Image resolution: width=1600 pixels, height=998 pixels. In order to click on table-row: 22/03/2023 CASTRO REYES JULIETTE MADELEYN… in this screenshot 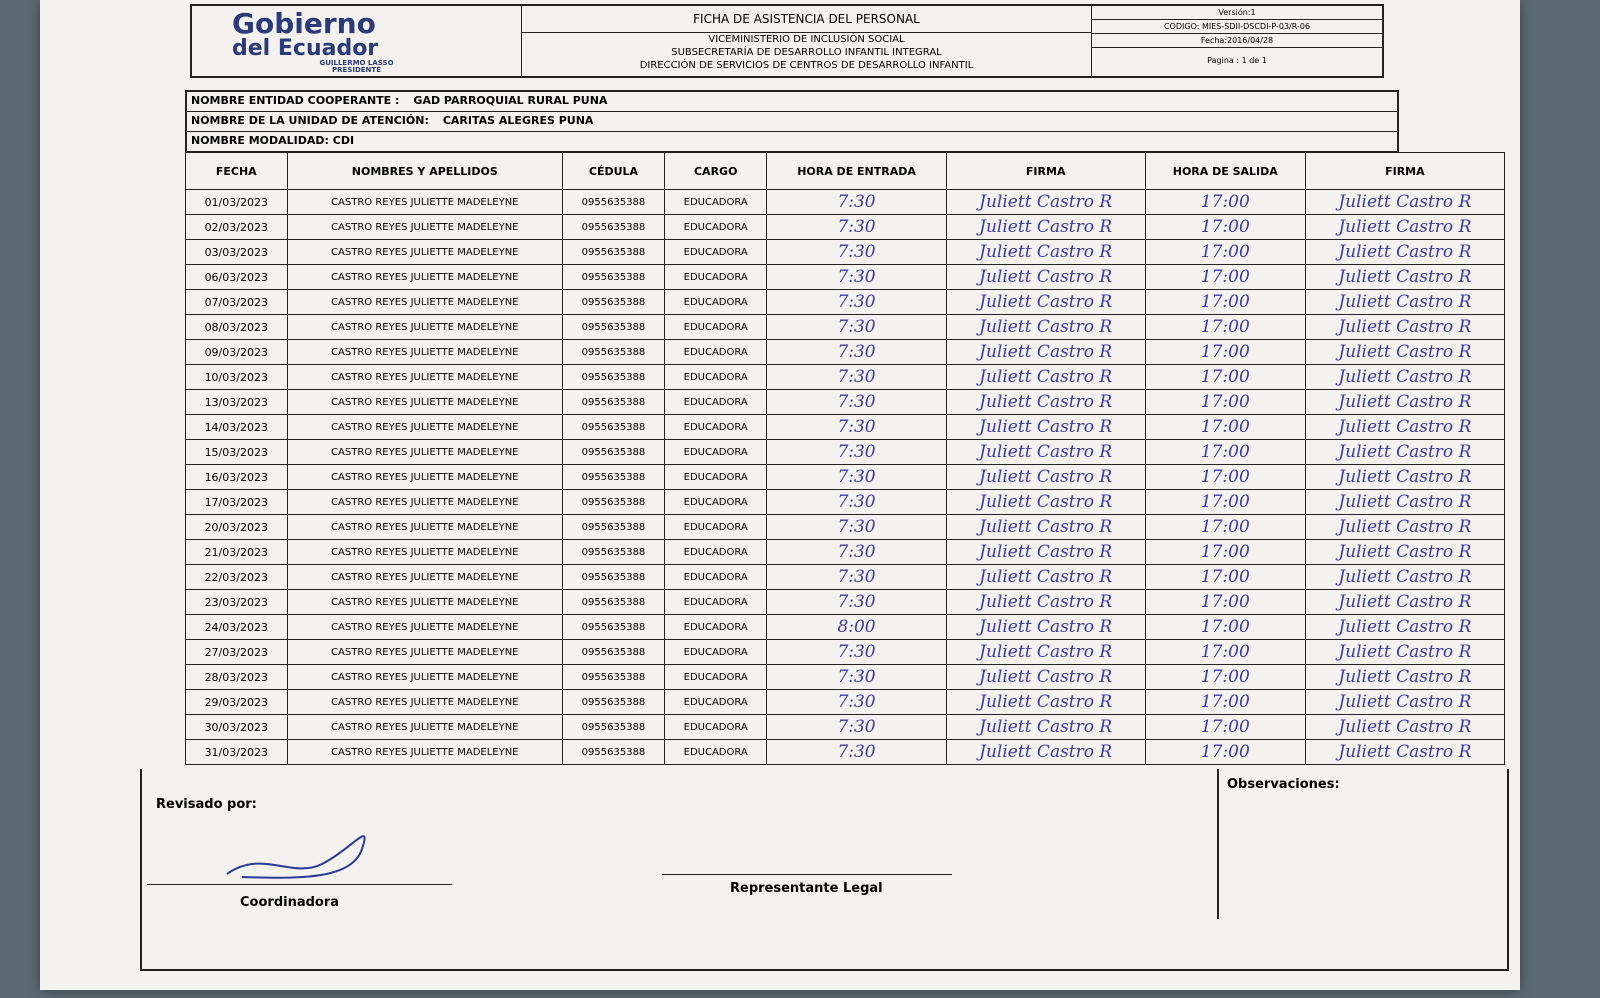, I will do `click(845, 577)`.